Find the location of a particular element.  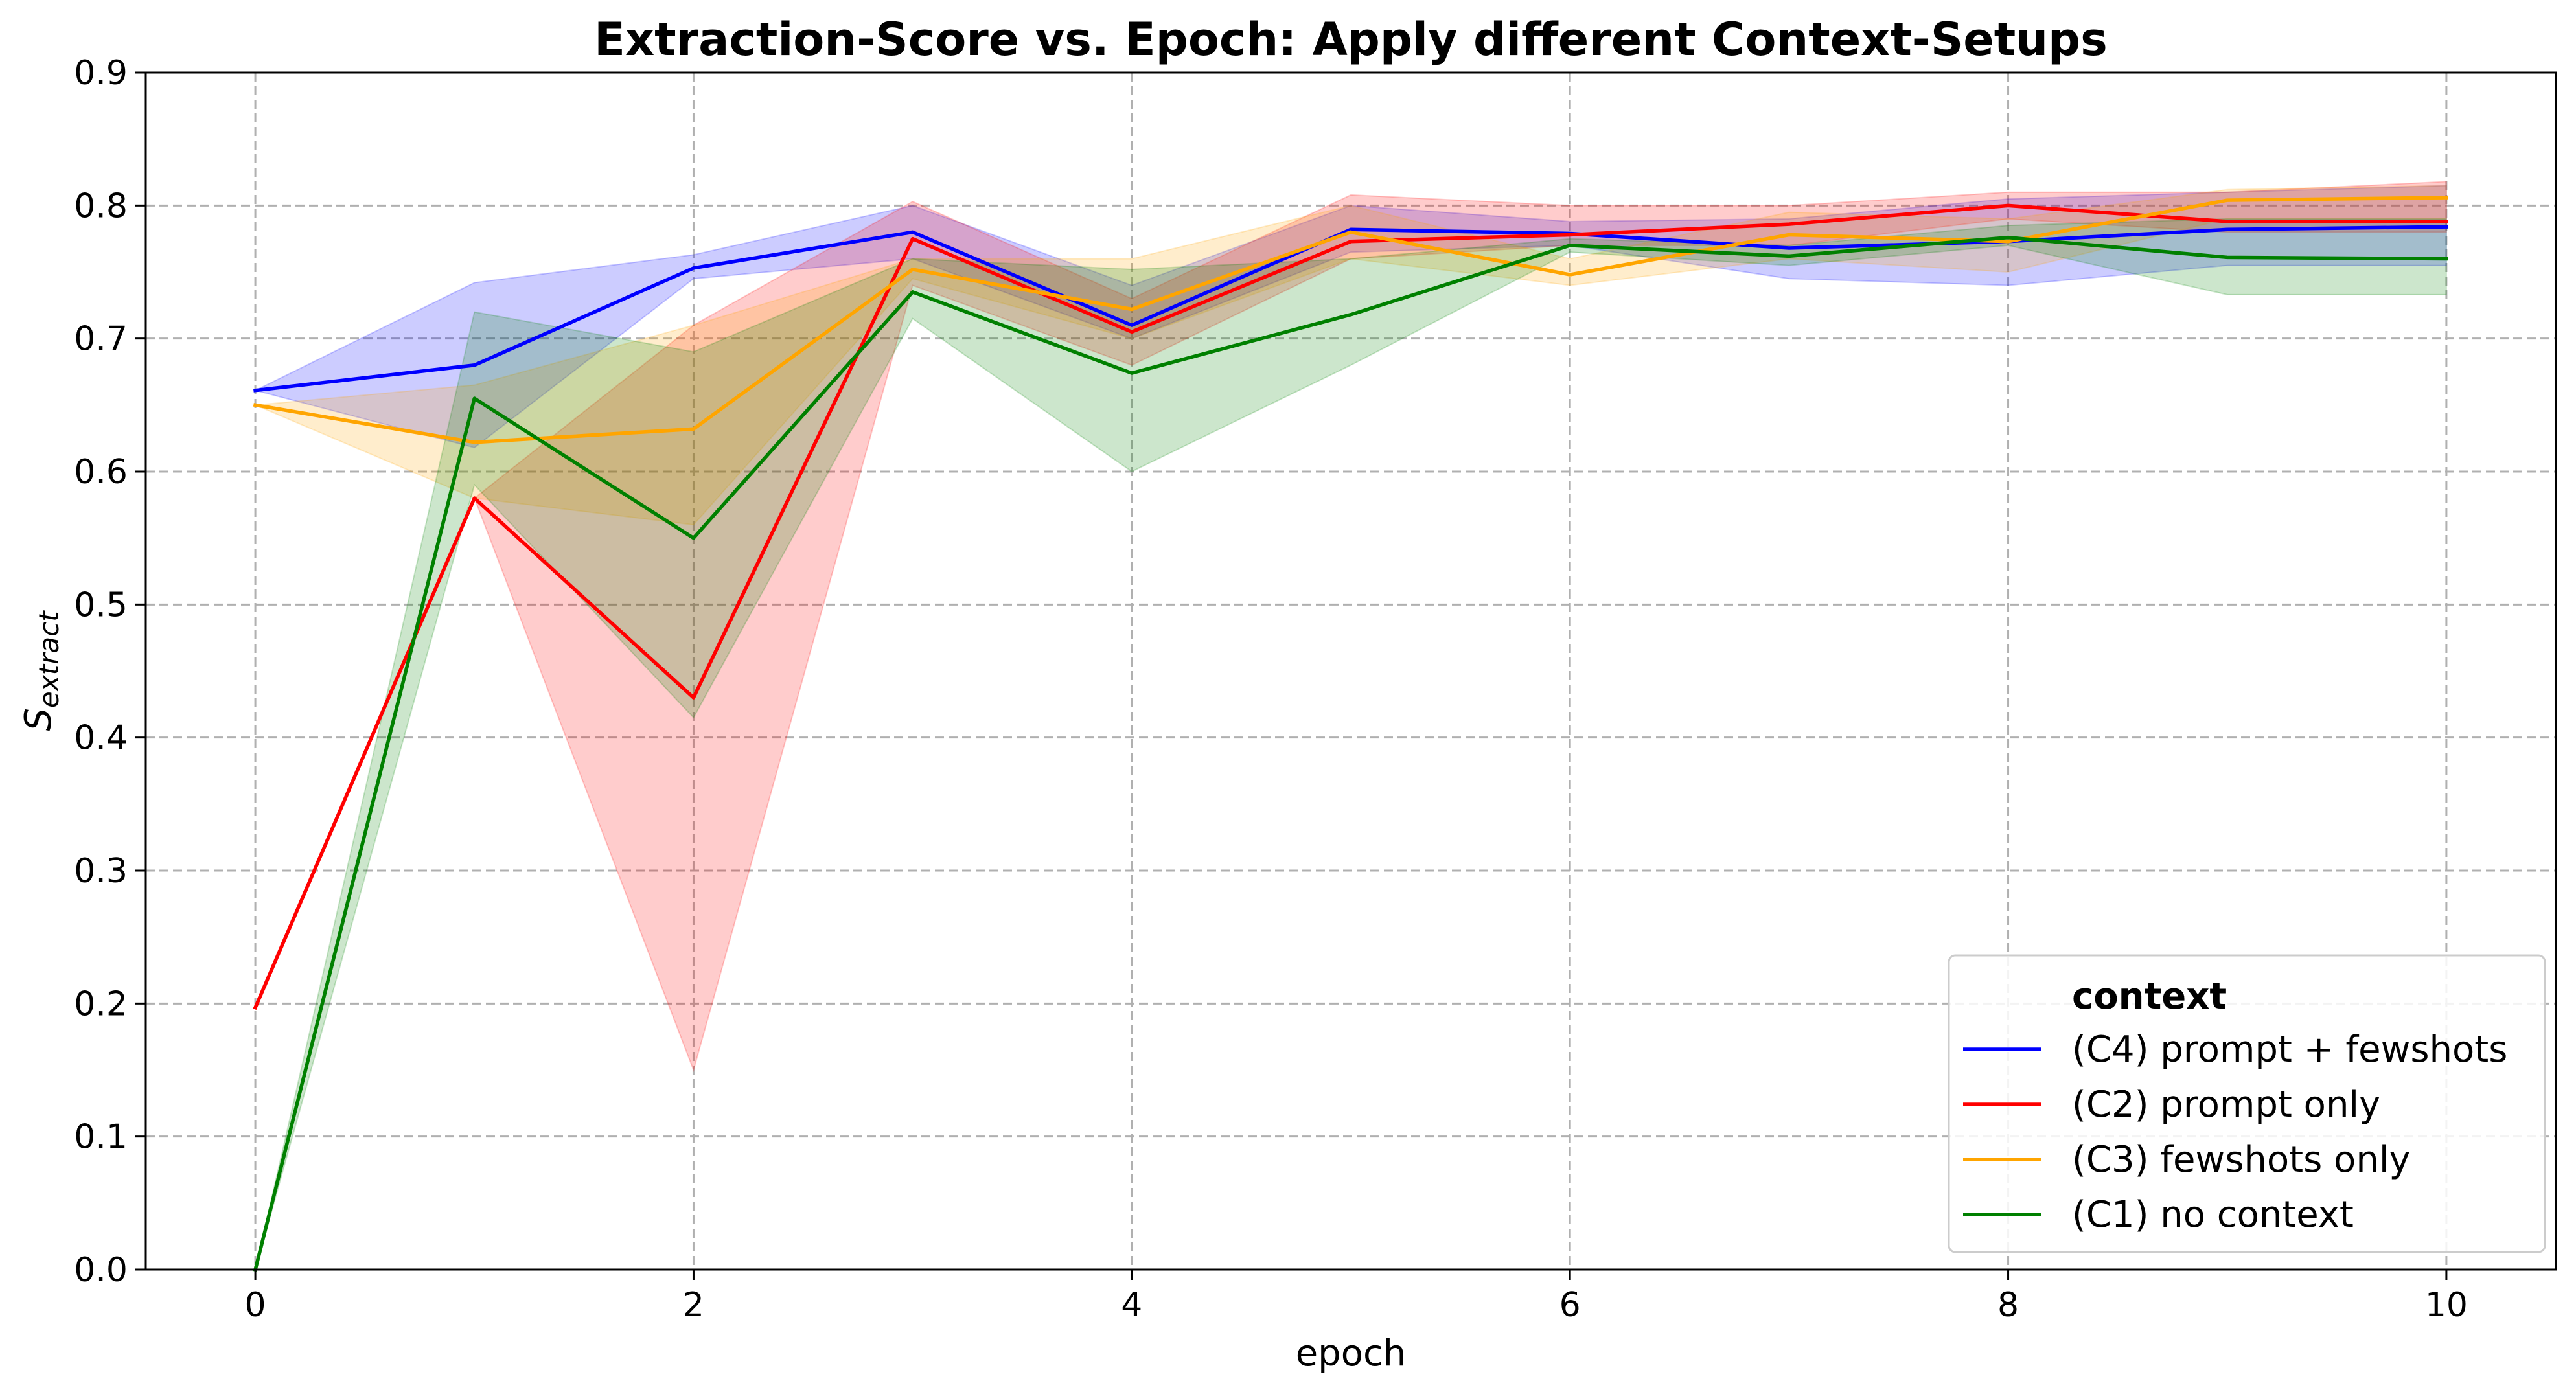

x-tick-label: 4 is located at coordinates (1131, 1305).